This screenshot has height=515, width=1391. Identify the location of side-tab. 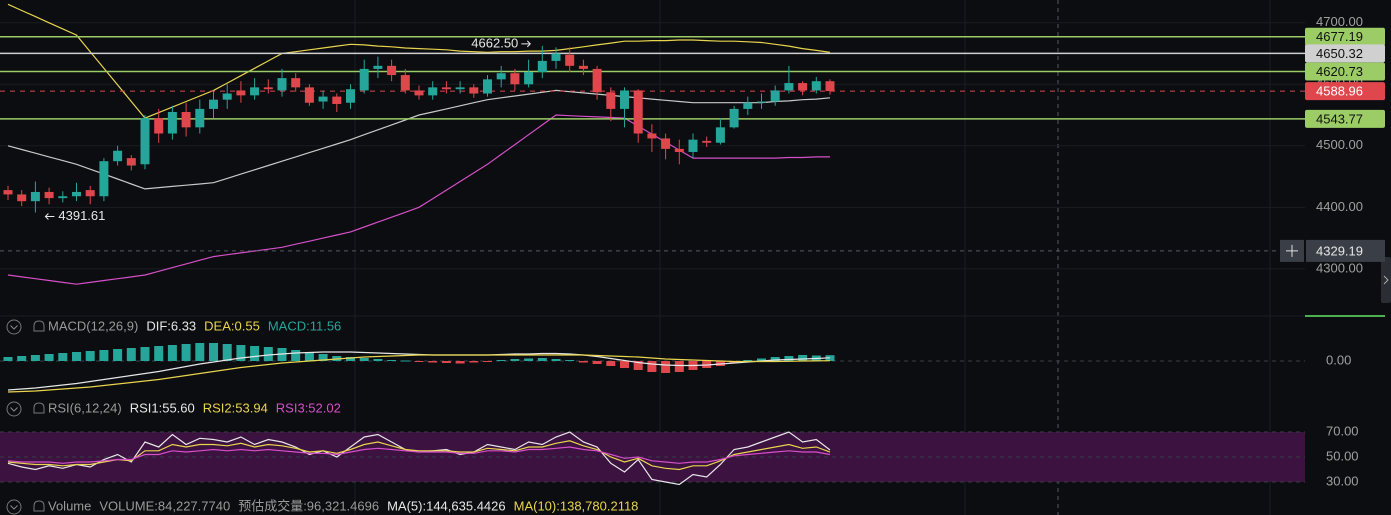
(1386, 280).